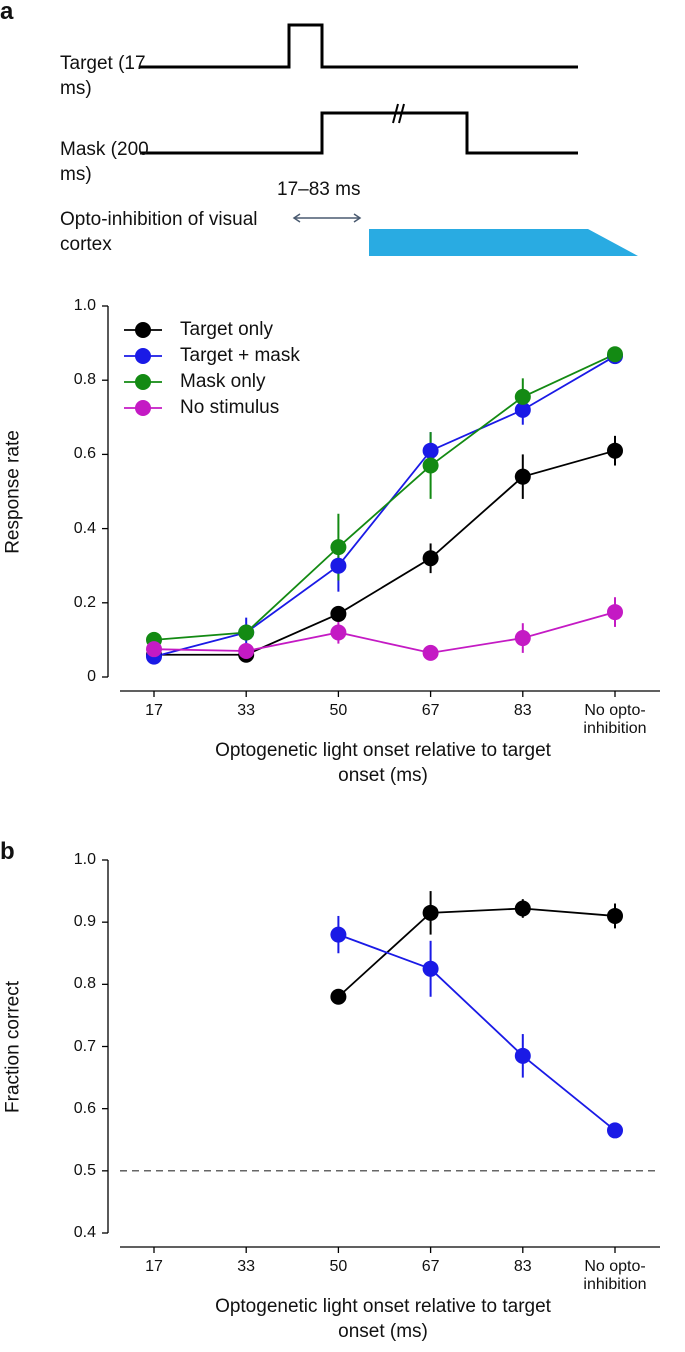 This screenshot has width=685, height=1352. I want to click on y-tick-label: 0.5, so click(84, 1170).